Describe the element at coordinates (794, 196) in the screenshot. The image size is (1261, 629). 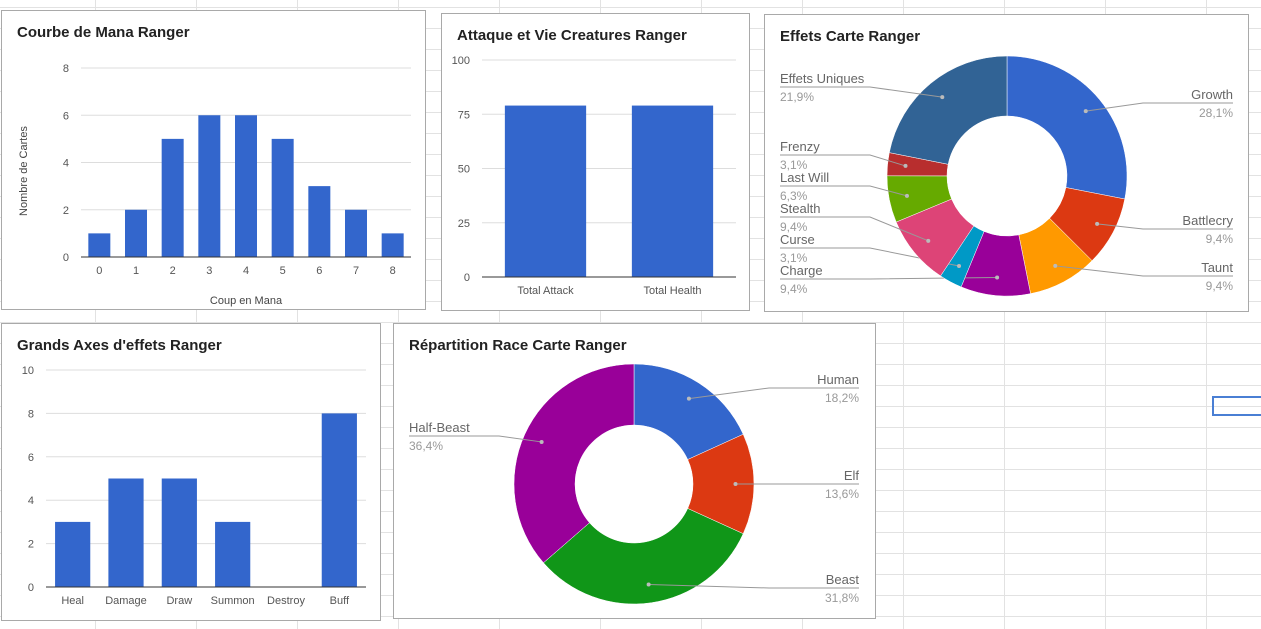
I see `slice-percent: 6,3%` at that location.